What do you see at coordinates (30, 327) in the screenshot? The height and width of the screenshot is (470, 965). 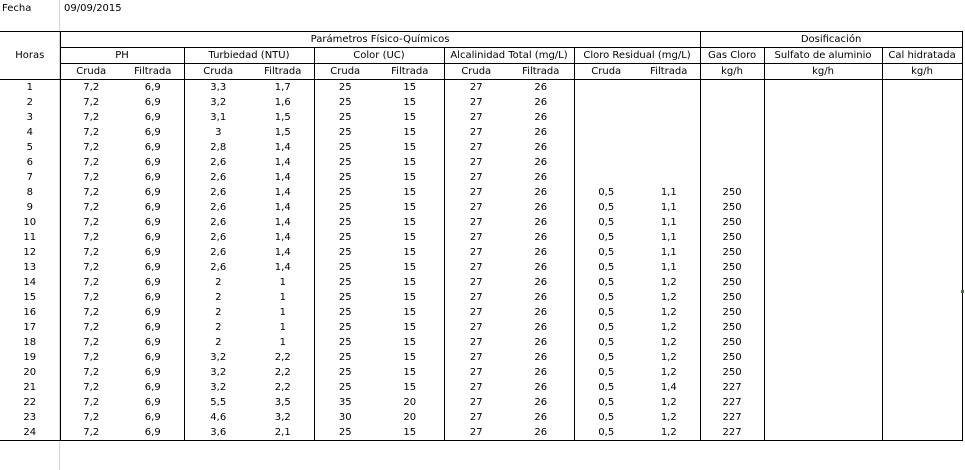 I see `hour-cell: 17` at bounding box center [30, 327].